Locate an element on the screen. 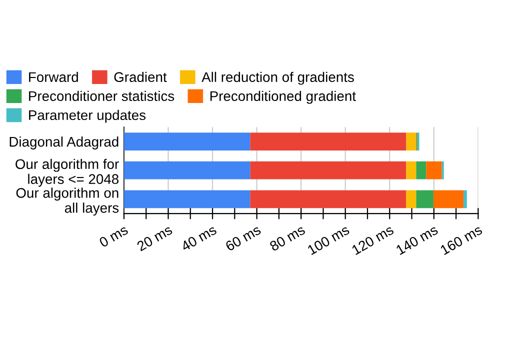 Image resolution: width=506 pixels, height=339 pixels. legend-label: Preconditioner statistics is located at coordinates (101, 96).